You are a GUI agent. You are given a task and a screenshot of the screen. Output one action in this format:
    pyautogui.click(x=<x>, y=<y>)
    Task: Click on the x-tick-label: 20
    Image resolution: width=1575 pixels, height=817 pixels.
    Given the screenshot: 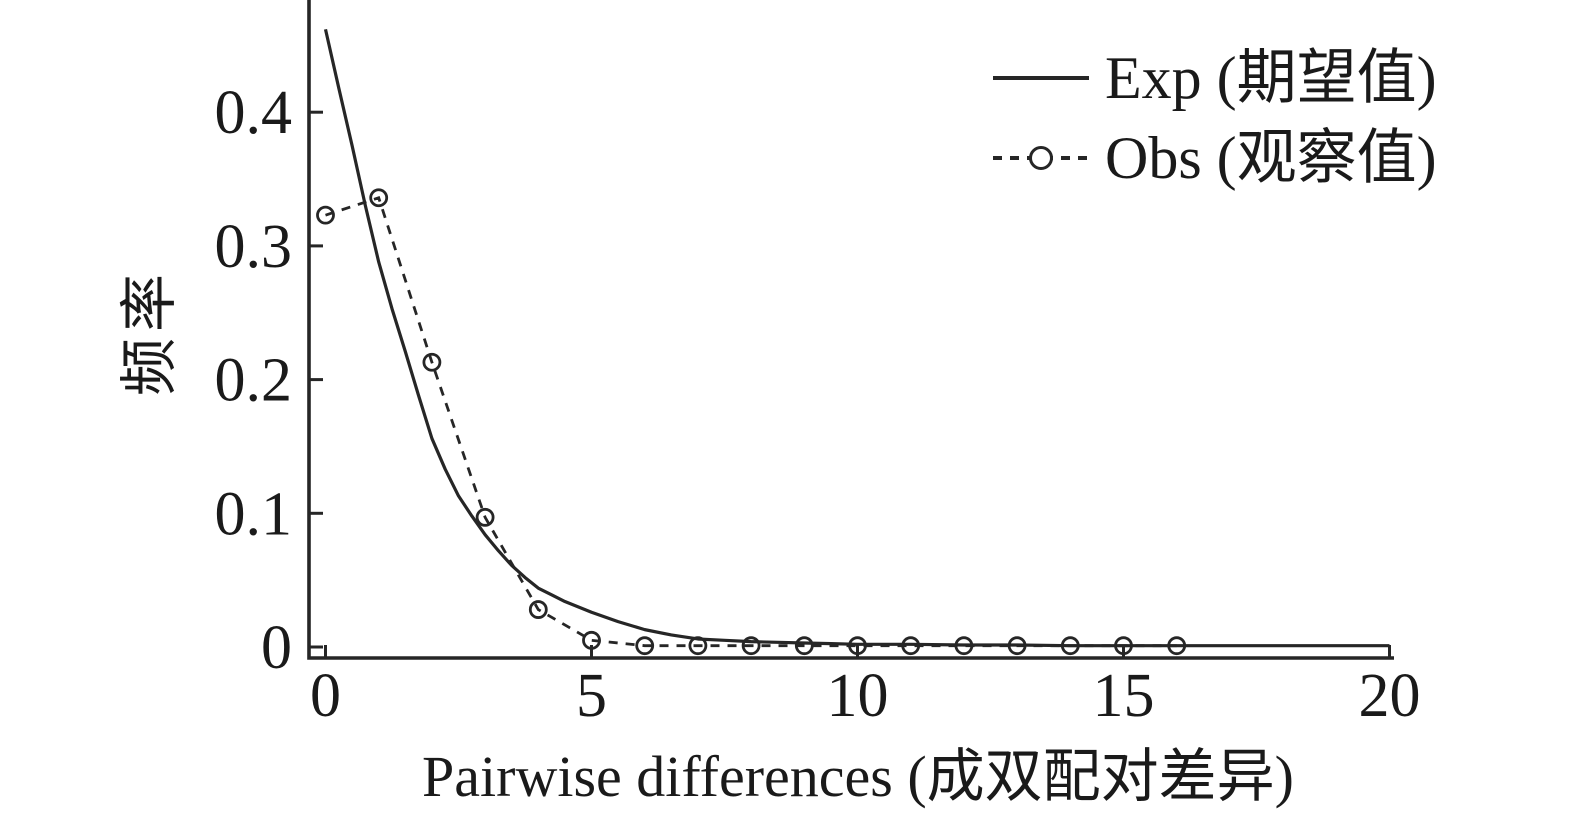 What is the action you would take?
    pyautogui.click(x=1390, y=696)
    